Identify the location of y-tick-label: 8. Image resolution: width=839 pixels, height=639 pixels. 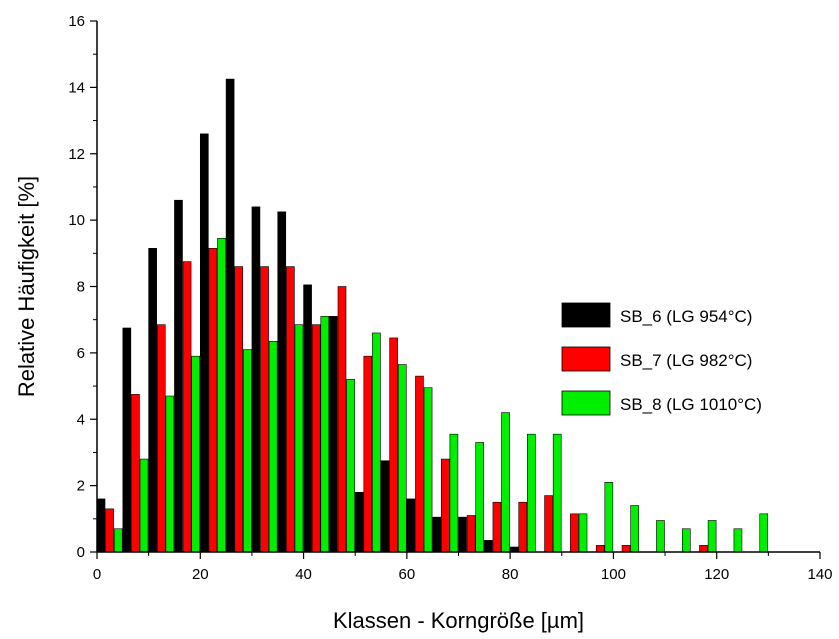
(81, 287).